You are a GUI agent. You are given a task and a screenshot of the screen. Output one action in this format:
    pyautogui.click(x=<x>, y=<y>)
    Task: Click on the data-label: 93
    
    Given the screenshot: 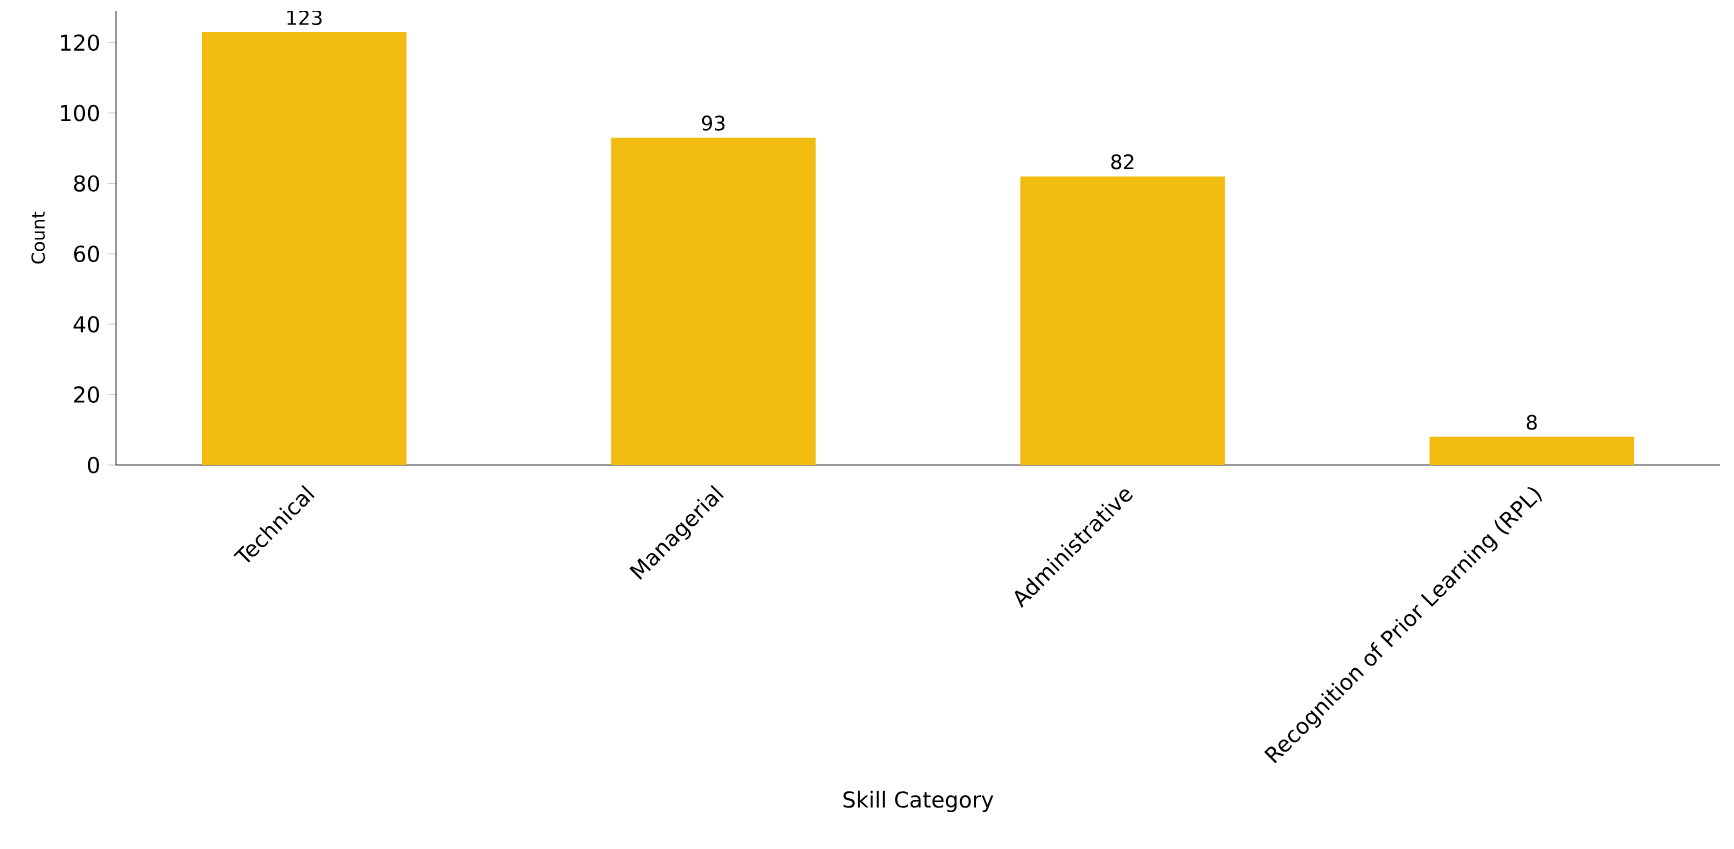 What is the action you would take?
    pyautogui.click(x=713, y=123)
    